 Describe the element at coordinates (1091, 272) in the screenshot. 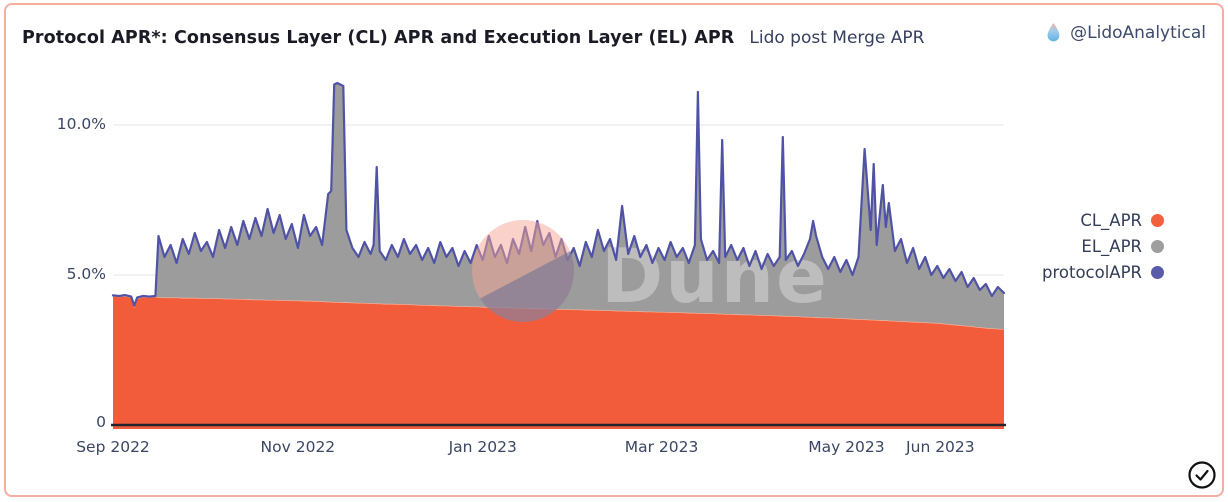

I see `legend-label: protocolAPR` at that location.